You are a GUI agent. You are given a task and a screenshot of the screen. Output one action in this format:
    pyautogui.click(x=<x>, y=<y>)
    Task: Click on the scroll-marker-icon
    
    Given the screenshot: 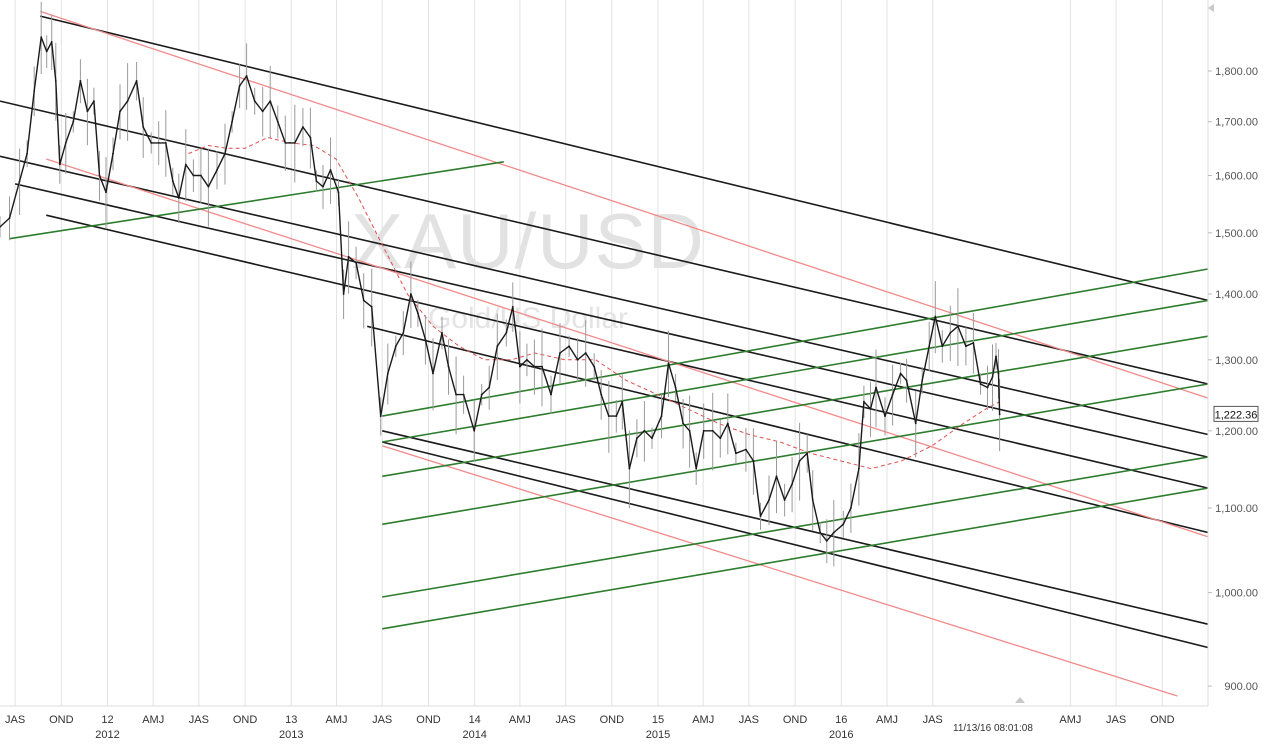 What is the action you would take?
    pyautogui.click(x=1020, y=700)
    